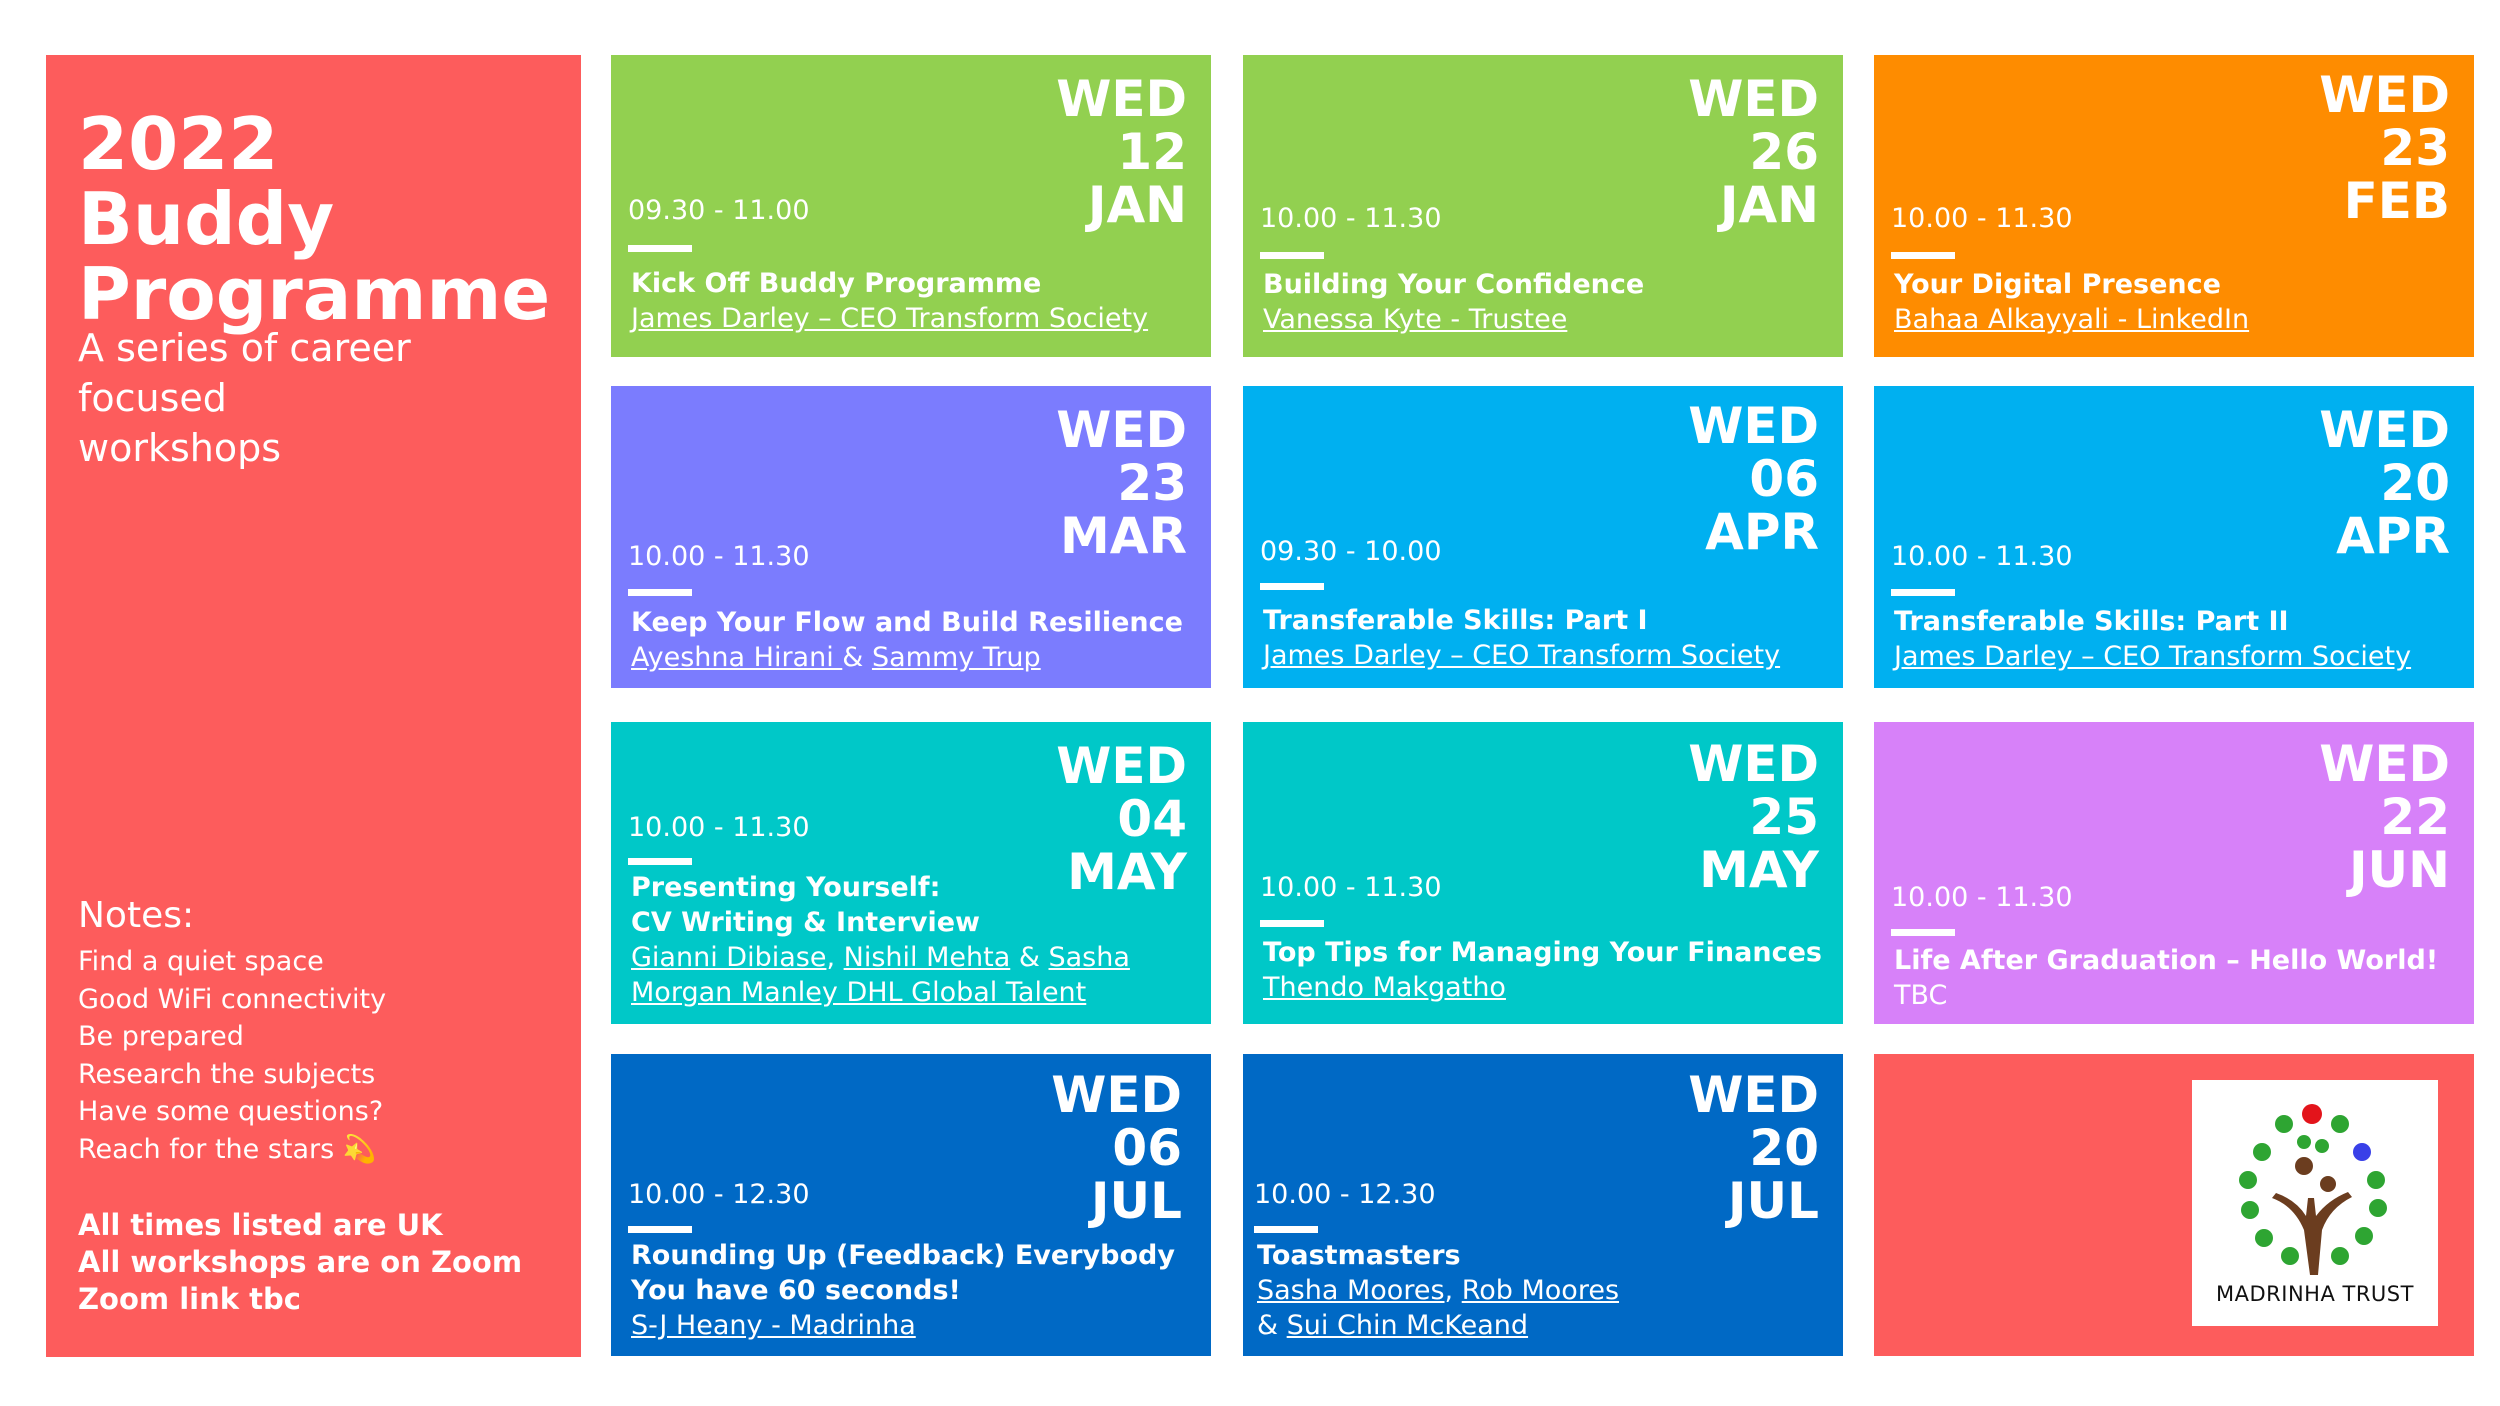 The width and height of the screenshot is (2500, 1406). I want to click on zoom-link-note: Zoom link tbc, so click(189, 1299).